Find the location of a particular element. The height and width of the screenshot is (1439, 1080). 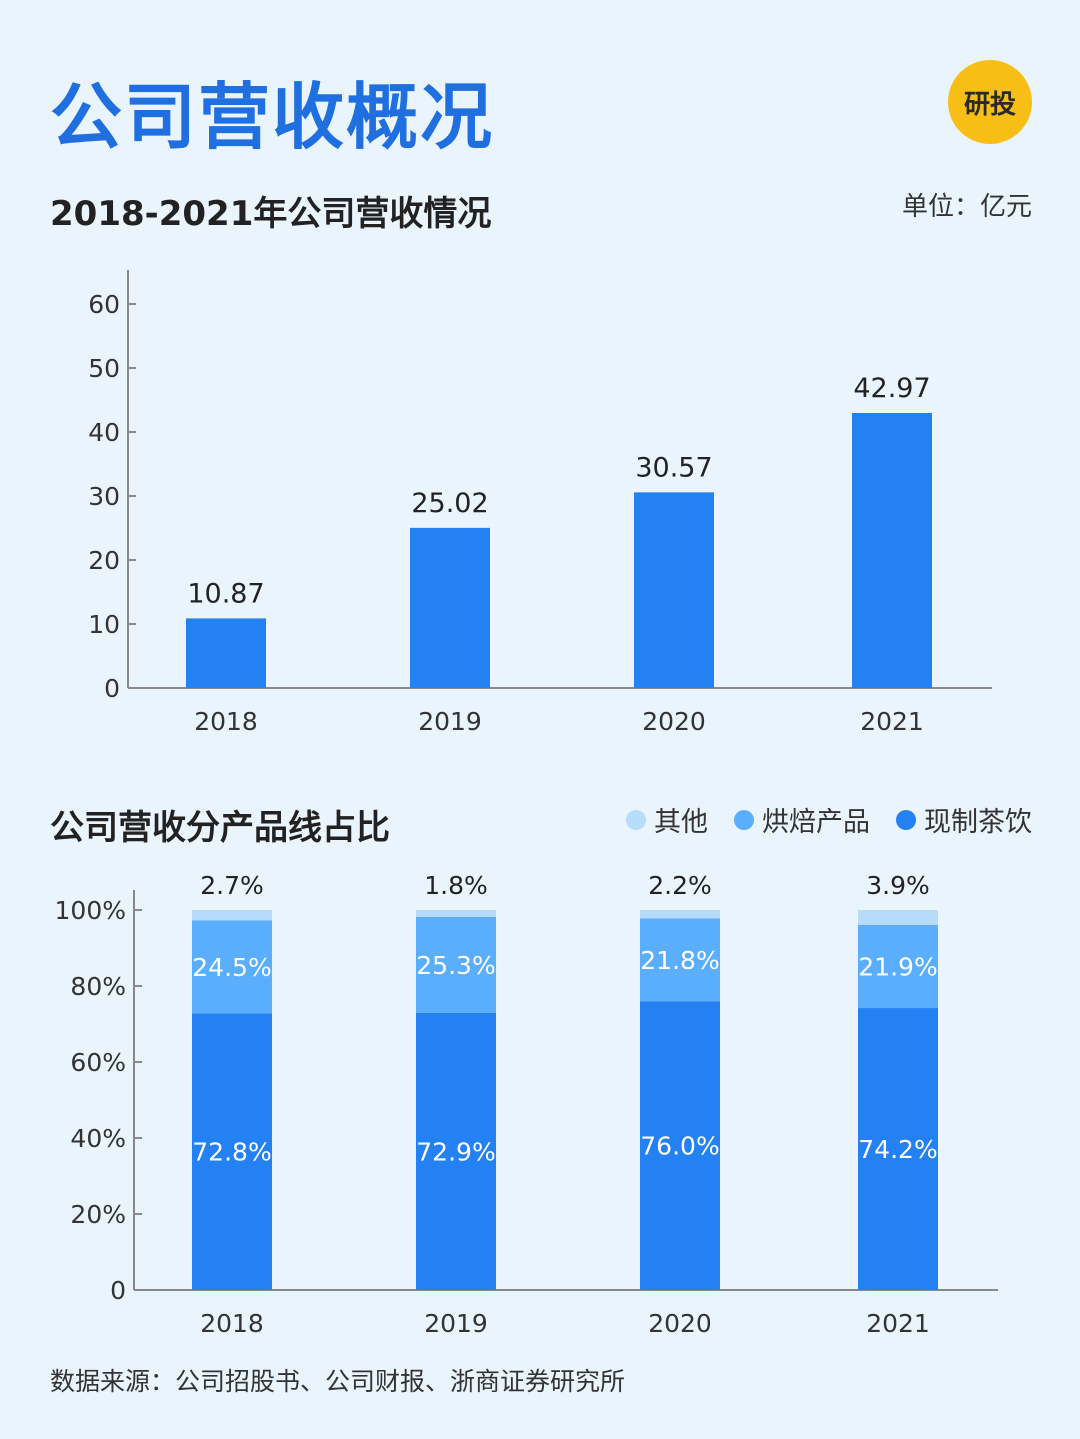

legend-item-bakery: 烘焙产品 is located at coordinates (802, 819).